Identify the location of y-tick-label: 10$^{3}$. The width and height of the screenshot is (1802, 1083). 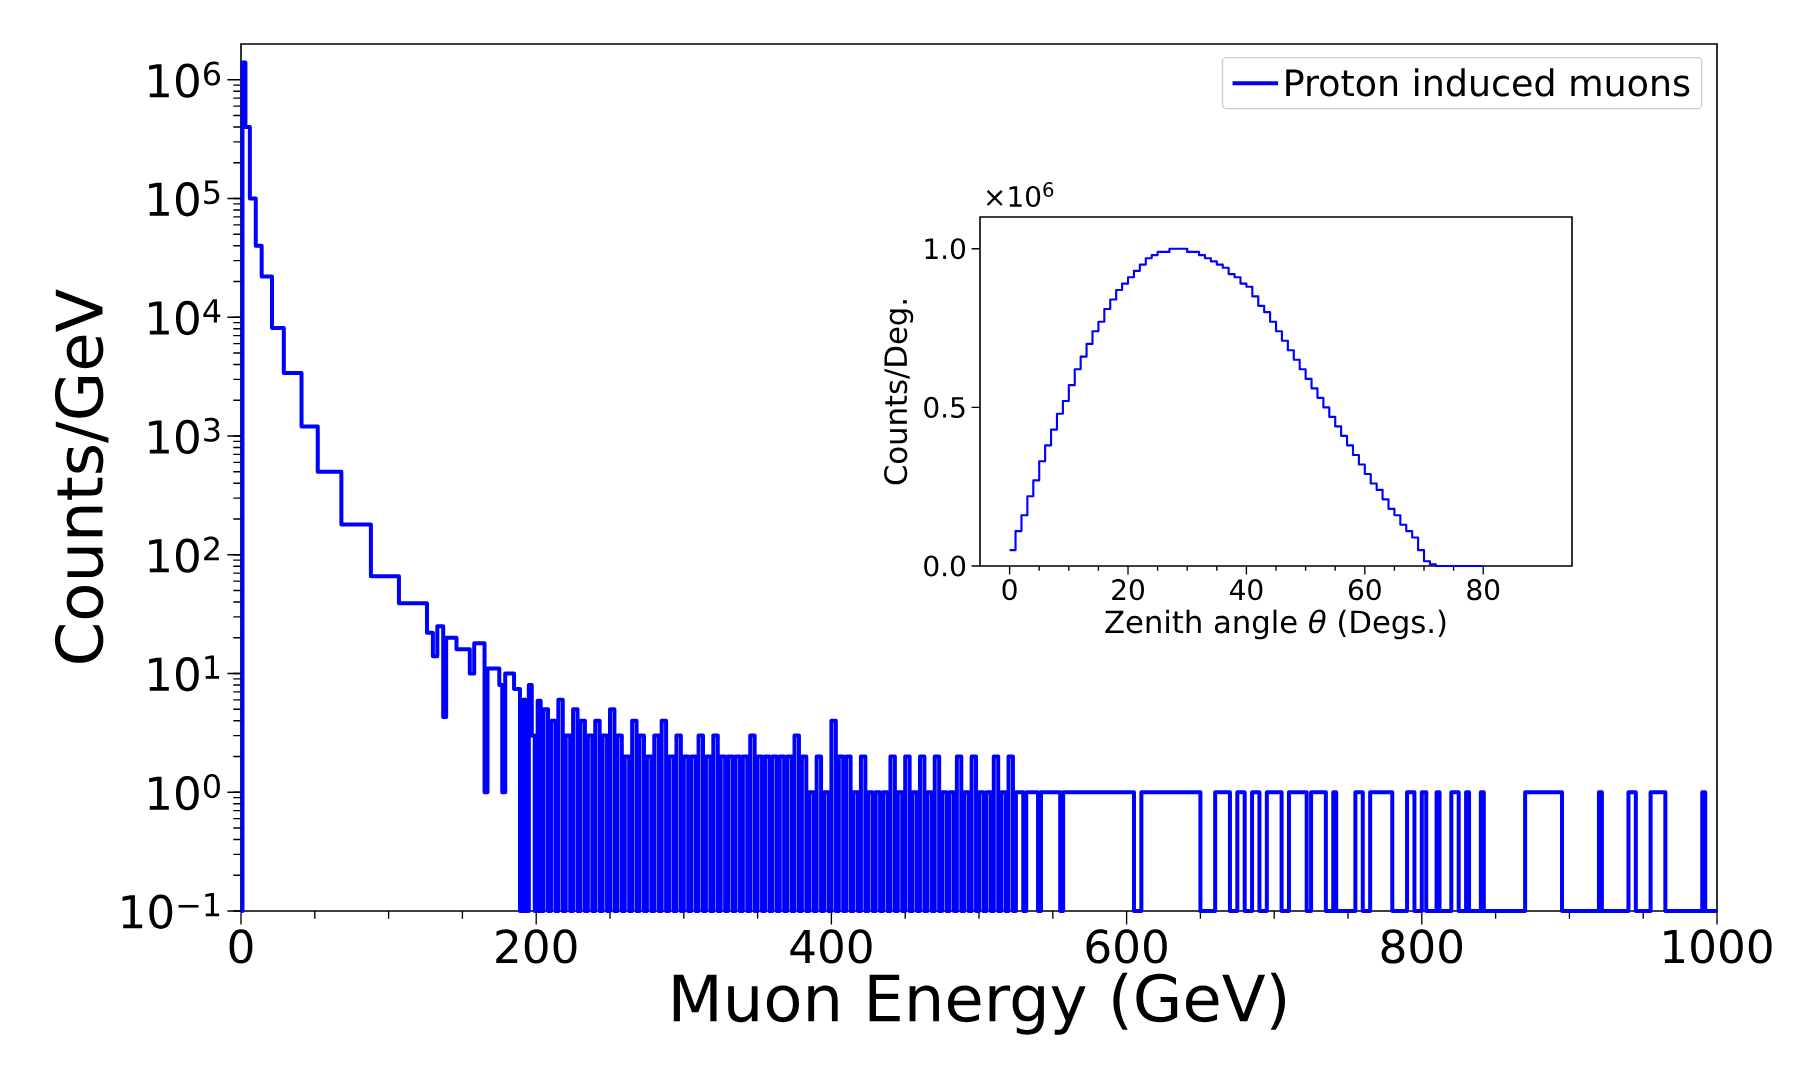
(184, 436).